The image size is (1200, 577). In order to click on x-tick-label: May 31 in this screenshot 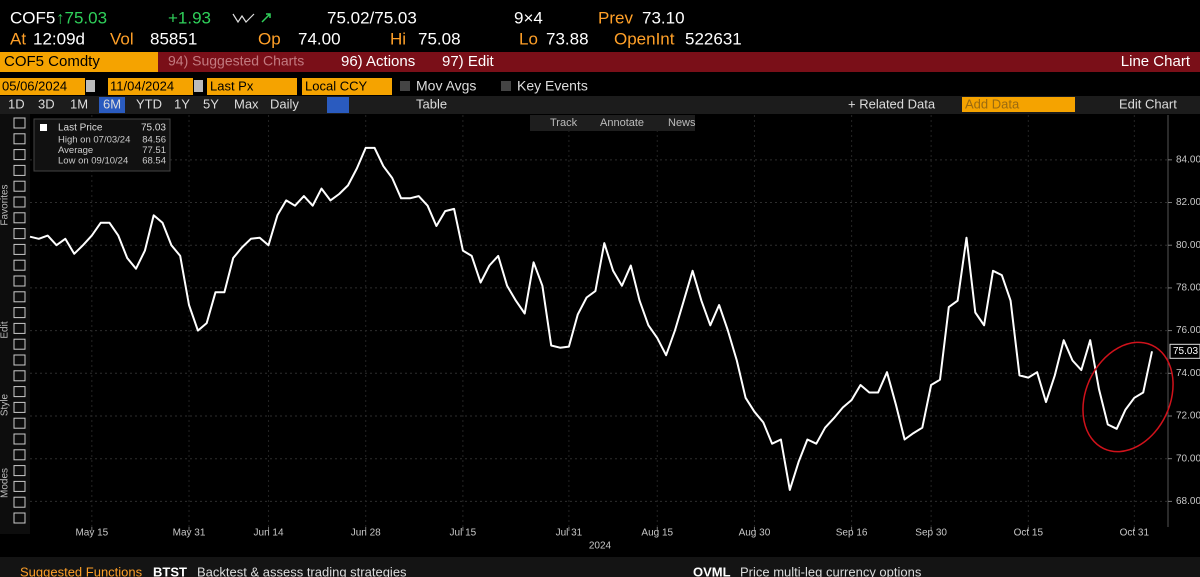, I will do `click(189, 533)`.